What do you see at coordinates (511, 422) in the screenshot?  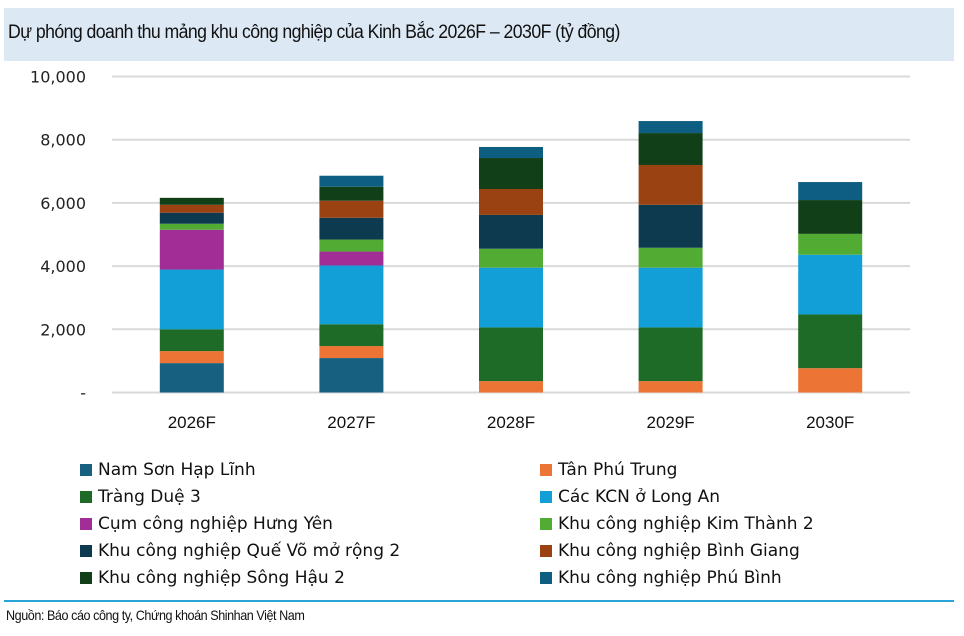 I see `x-tick-label: 2028F` at bounding box center [511, 422].